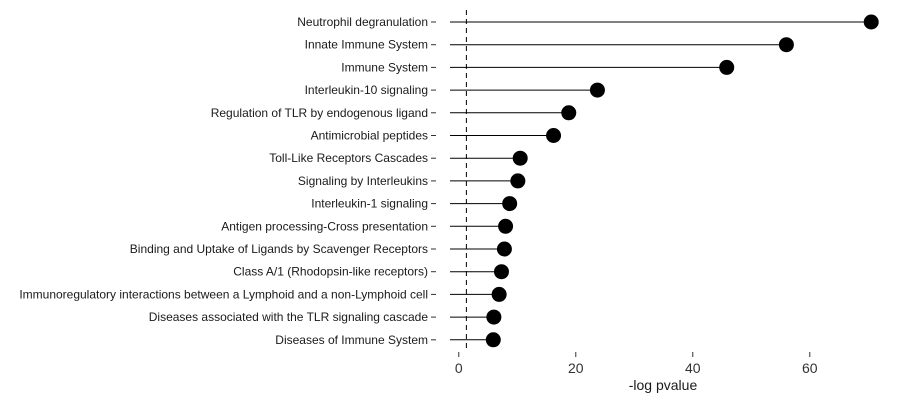 The image size is (900, 400). I want to click on category-label: Immune System, so click(384, 67).